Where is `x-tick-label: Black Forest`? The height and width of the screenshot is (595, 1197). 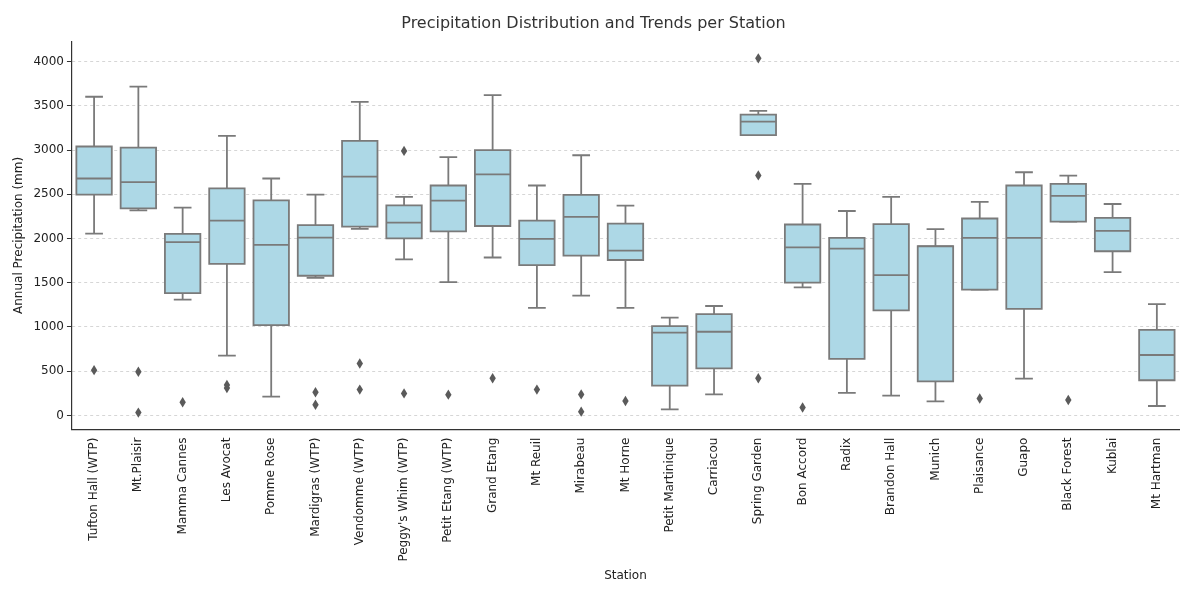
x-tick-label: Black Forest is located at coordinates (1067, 474).